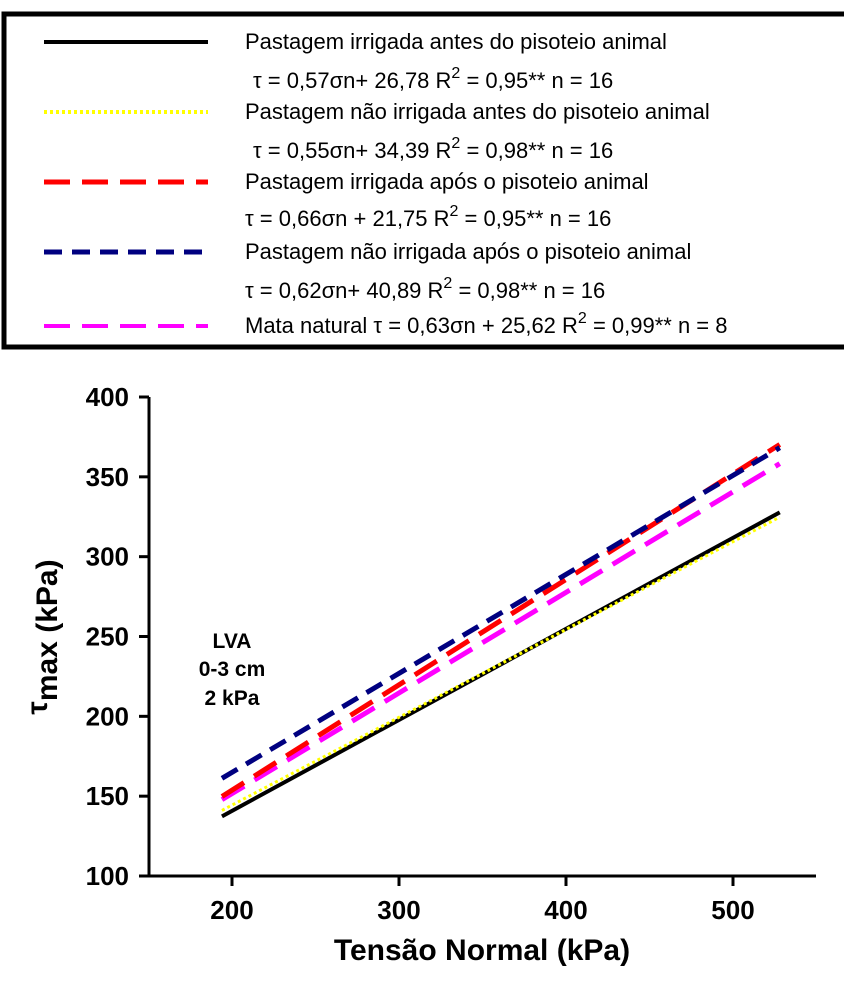  I want to click on x-tick-label-2: 400, so click(565, 910).